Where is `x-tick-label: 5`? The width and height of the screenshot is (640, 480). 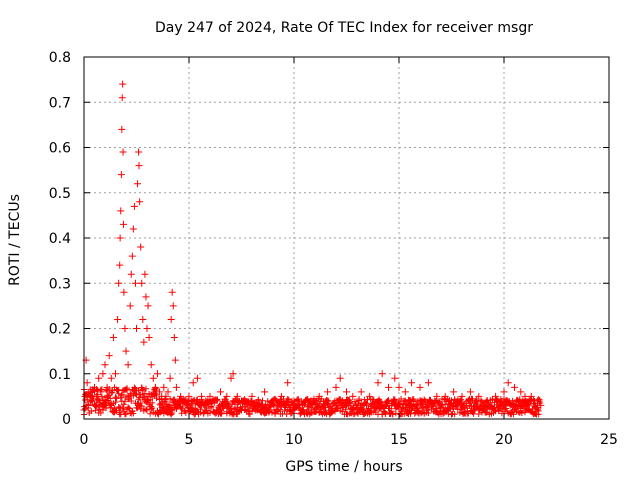
x-tick-label: 5 is located at coordinates (189, 440).